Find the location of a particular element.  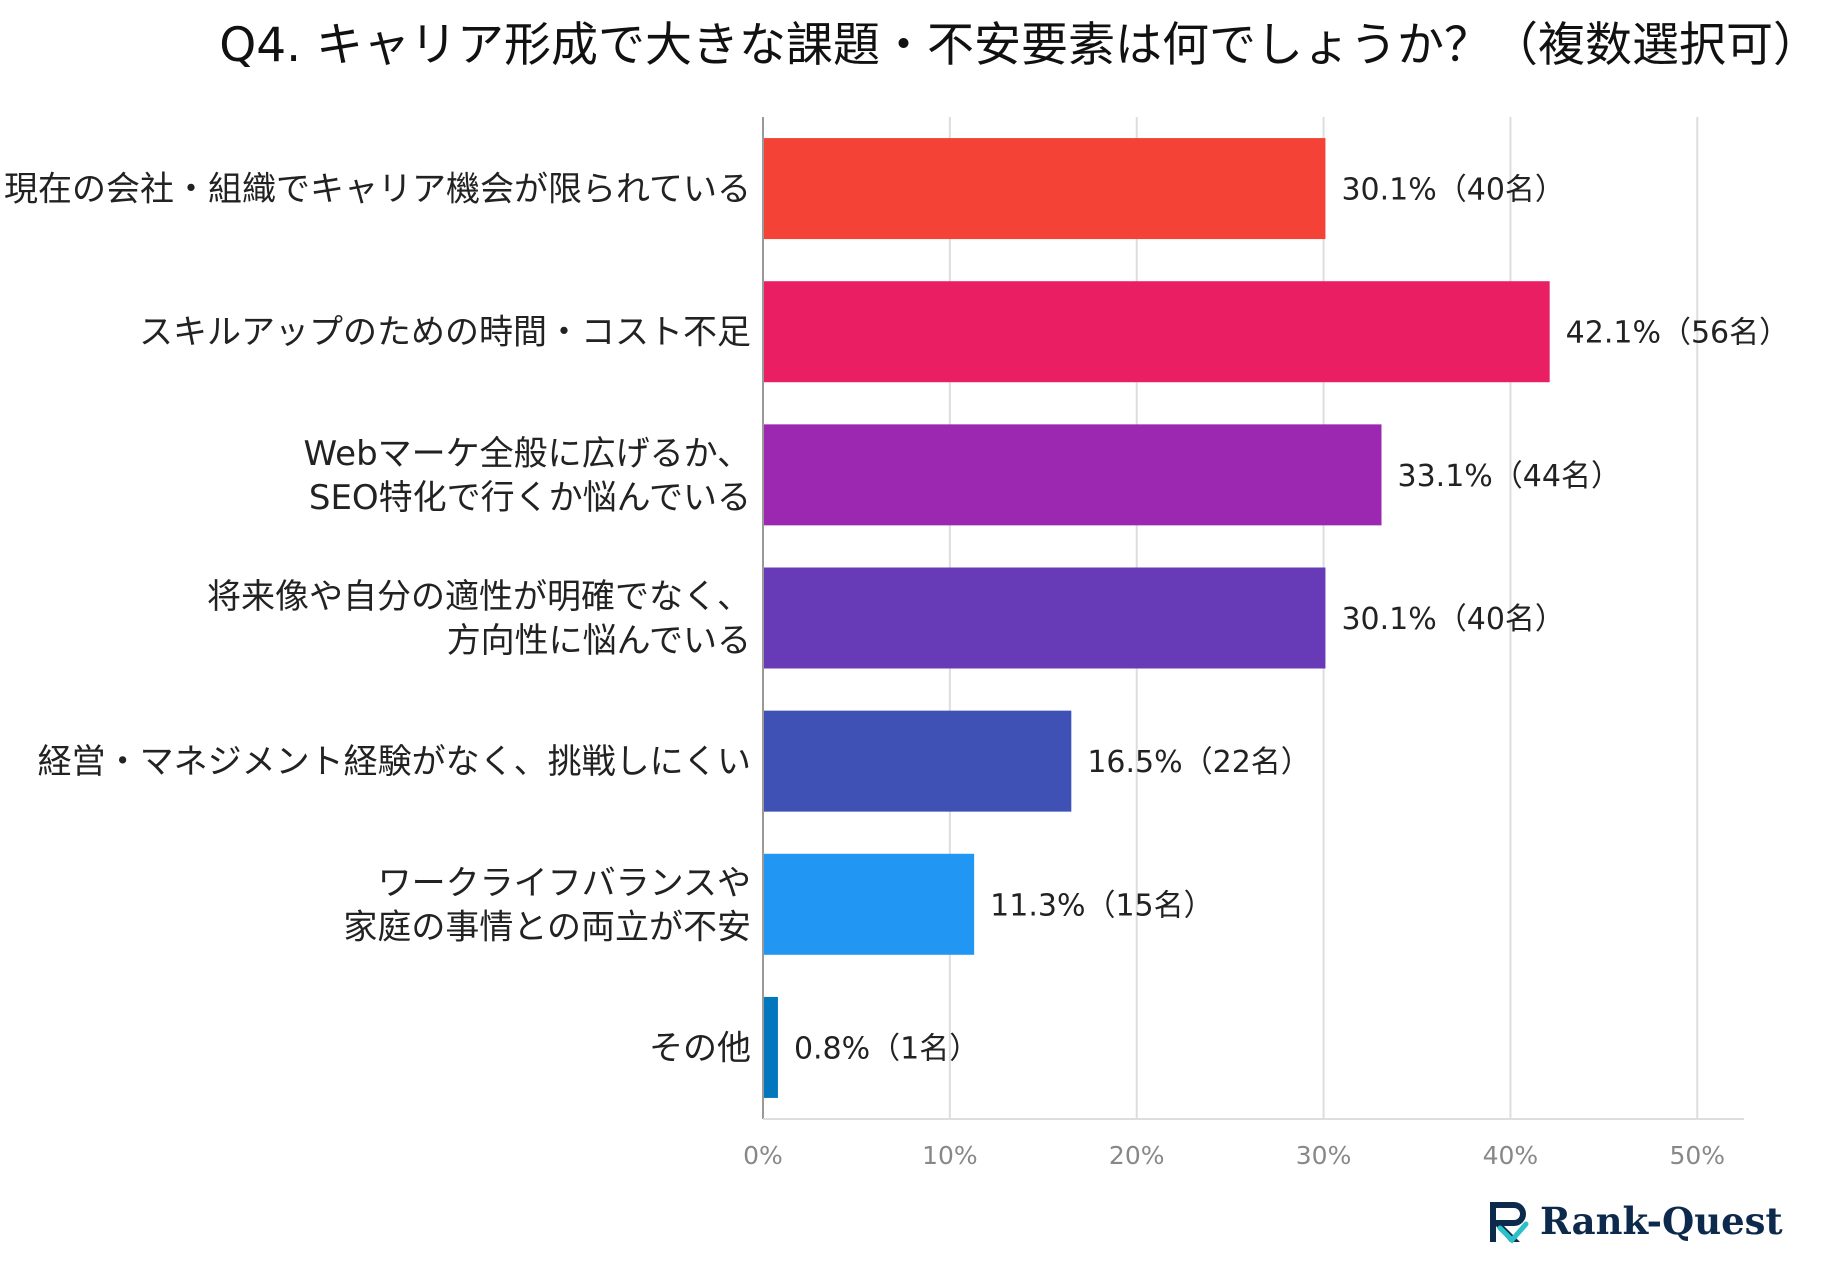

category-label: その他 is located at coordinates (700, 1048).